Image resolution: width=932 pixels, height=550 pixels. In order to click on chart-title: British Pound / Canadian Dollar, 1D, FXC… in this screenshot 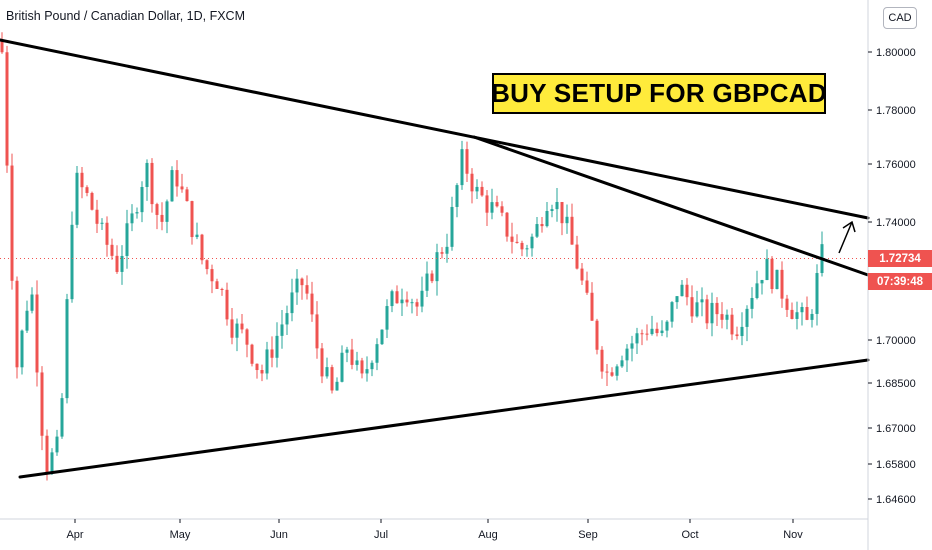, I will do `click(125, 16)`.